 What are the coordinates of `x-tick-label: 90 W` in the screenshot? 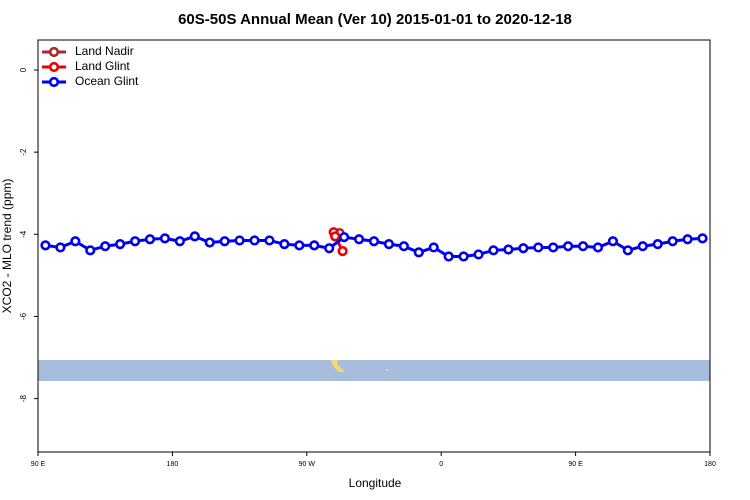 It's located at (307, 464).